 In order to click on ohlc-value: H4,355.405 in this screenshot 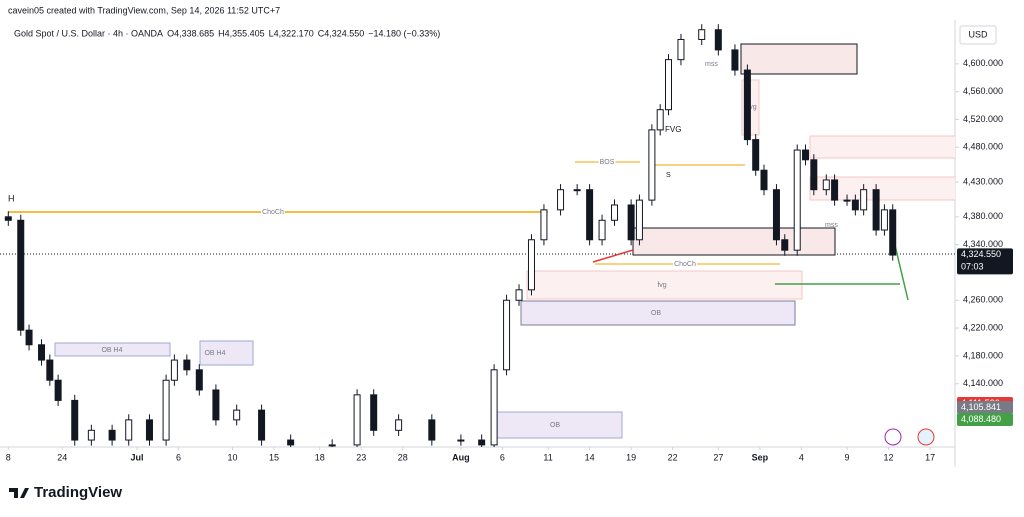, I will do `click(241, 33)`.